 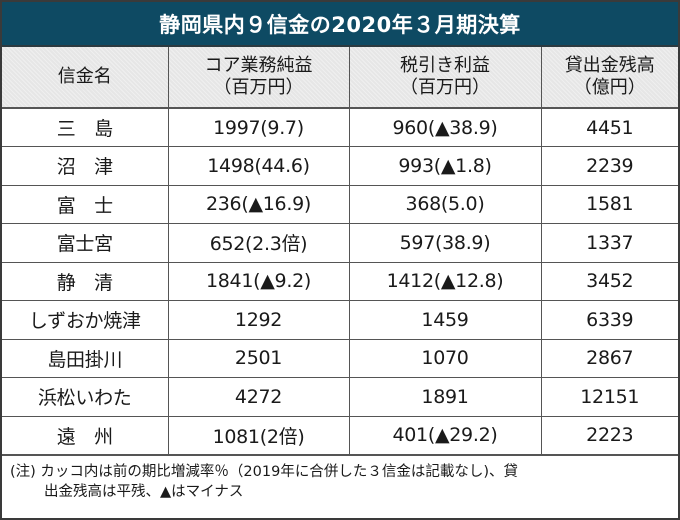 I want to click on bank-name-cell: 三 島, so click(x=85, y=127).